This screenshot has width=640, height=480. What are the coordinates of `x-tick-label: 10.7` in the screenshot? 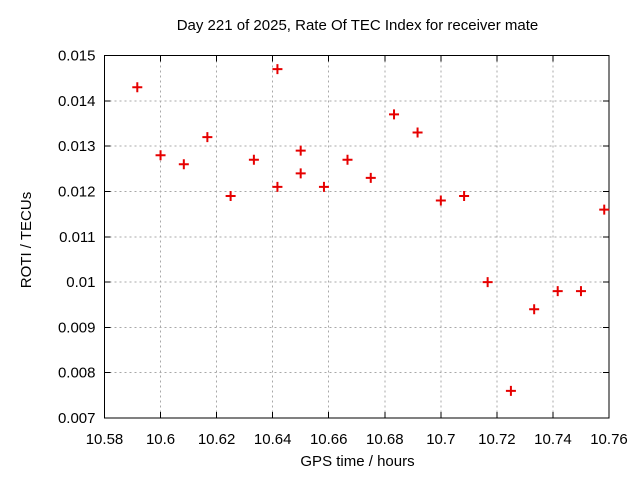 It's located at (440, 439).